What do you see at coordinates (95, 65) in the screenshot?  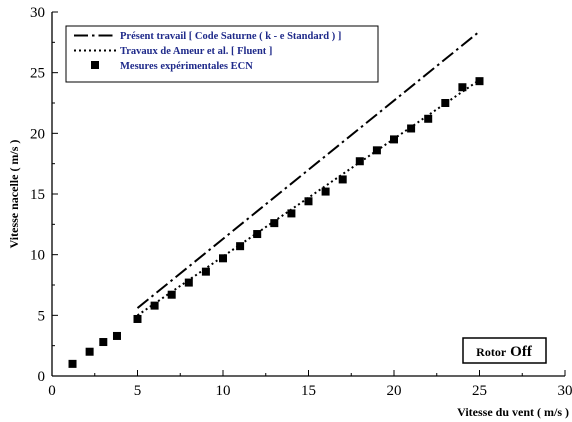 I see `legend-marker` at bounding box center [95, 65].